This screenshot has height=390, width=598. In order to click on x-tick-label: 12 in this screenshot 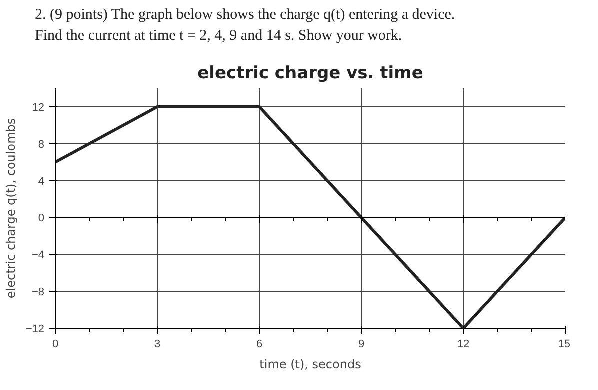, I will do `click(463, 344)`.